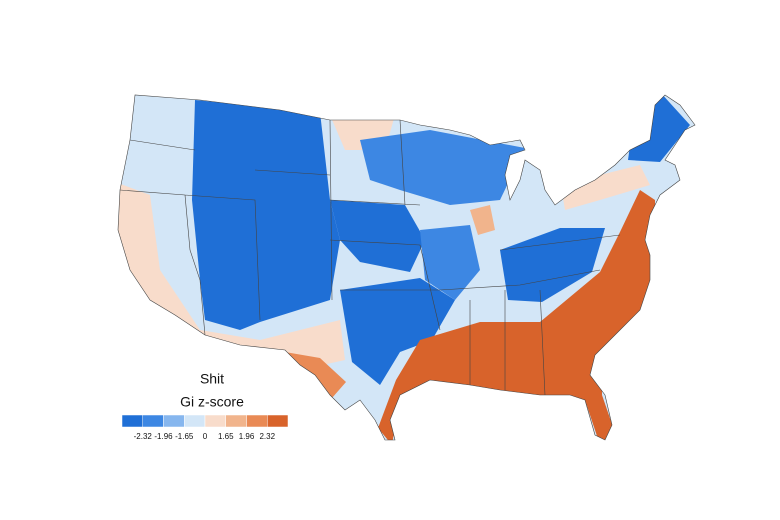 The image size is (780, 520). Describe the element at coordinates (212, 379) in the screenshot. I see `legend-title: Shit` at that location.